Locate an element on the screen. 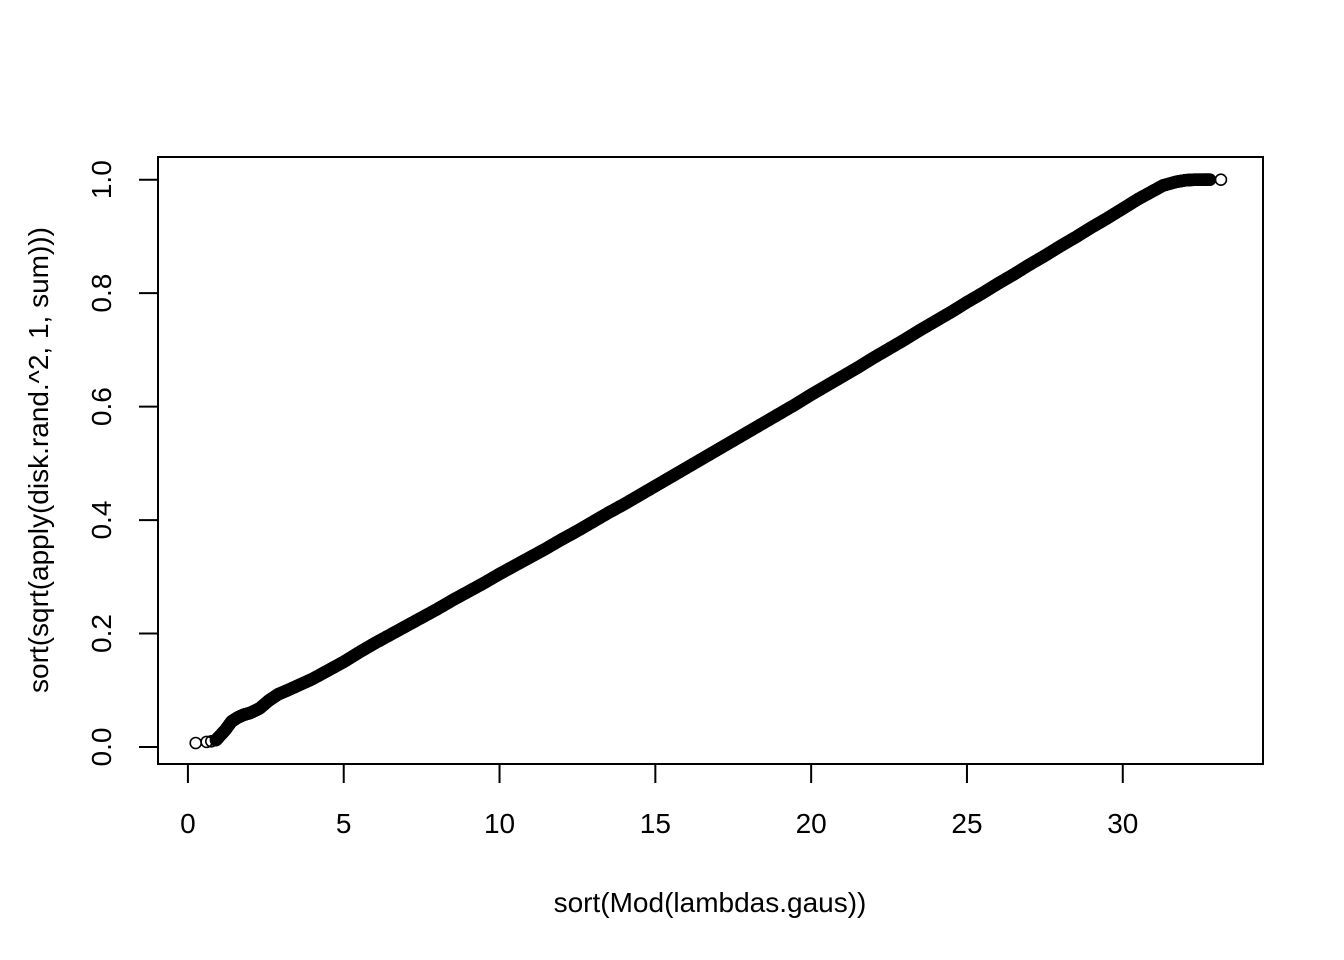  x-tick-label: 25 is located at coordinates (966, 823).